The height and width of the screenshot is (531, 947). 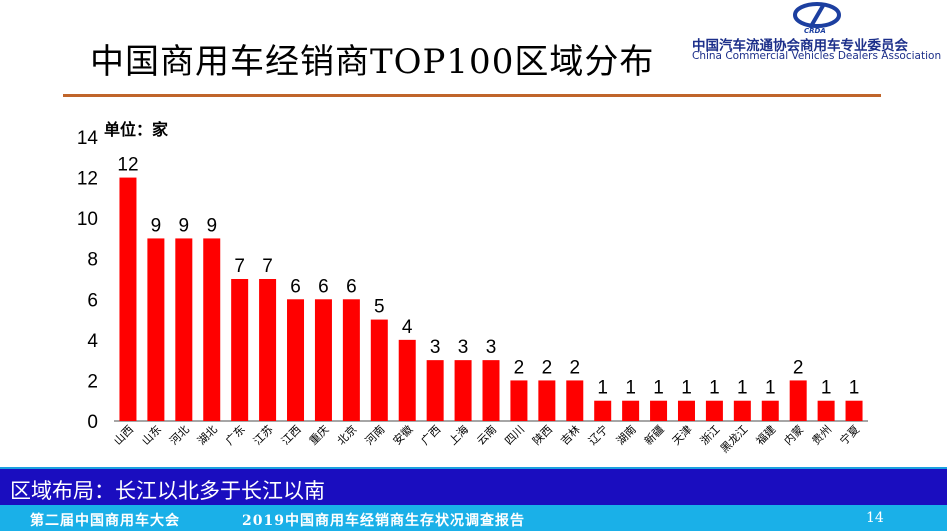 What do you see at coordinates (151, 435) in the screenshot?
I see `x-tick-label: 山东` at bounding box center [151, 435].